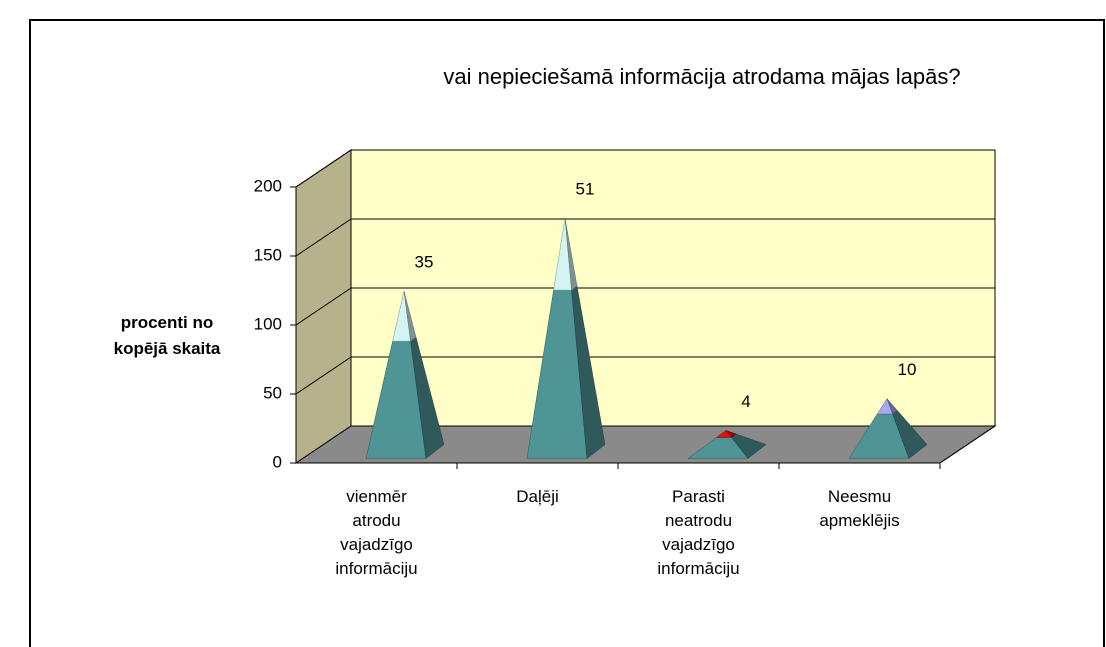 The width and height of the screenshot is (1106, 647). What do you see at coordinates (907, 369) in the screenshot?
I see `data-label: 10` at bounding box center [907, 369].